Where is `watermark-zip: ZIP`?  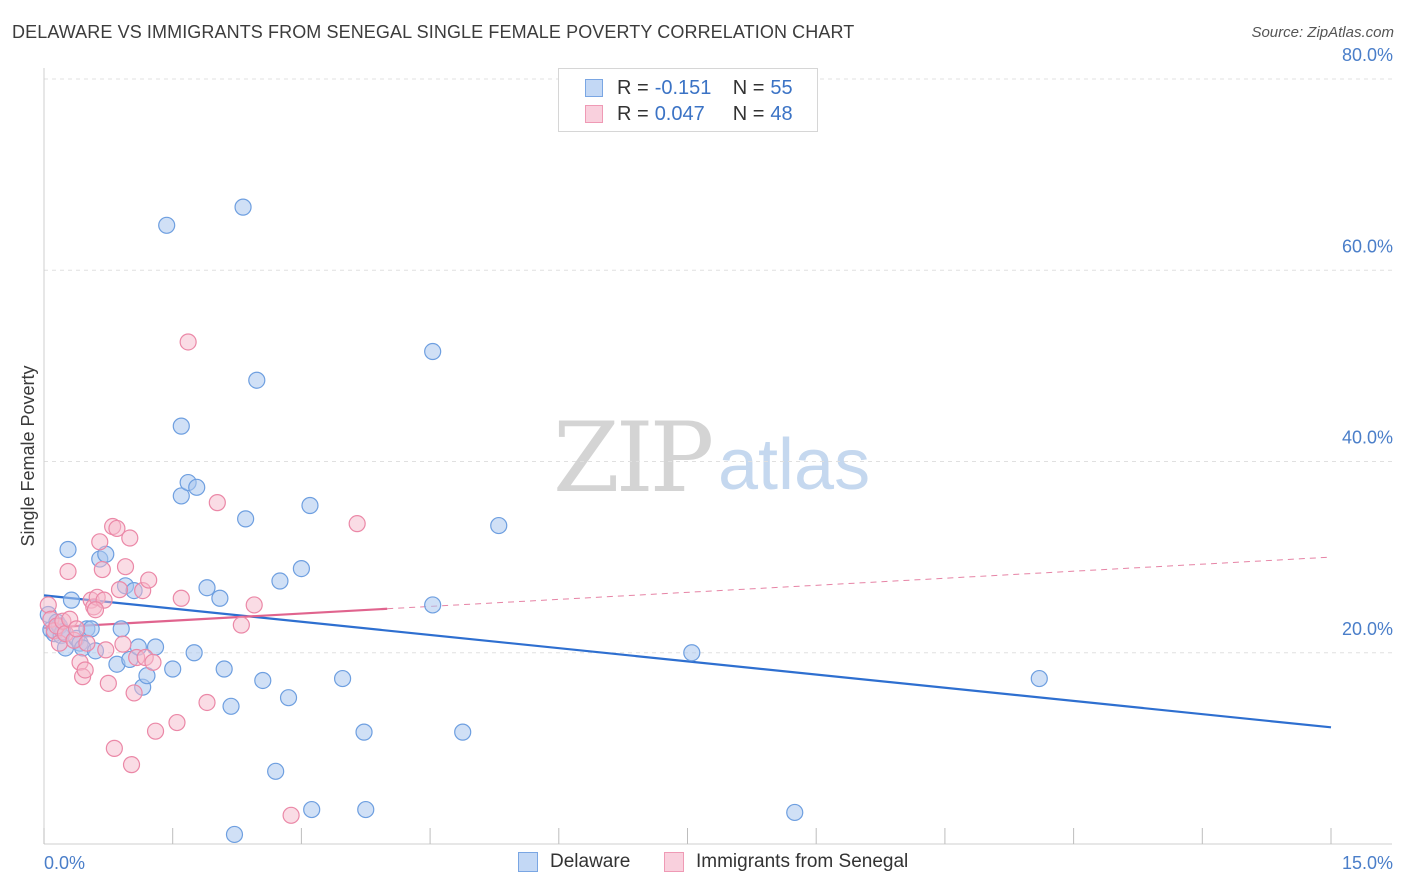
watermark-zip: ZIP is located at coordinates (633, 458).